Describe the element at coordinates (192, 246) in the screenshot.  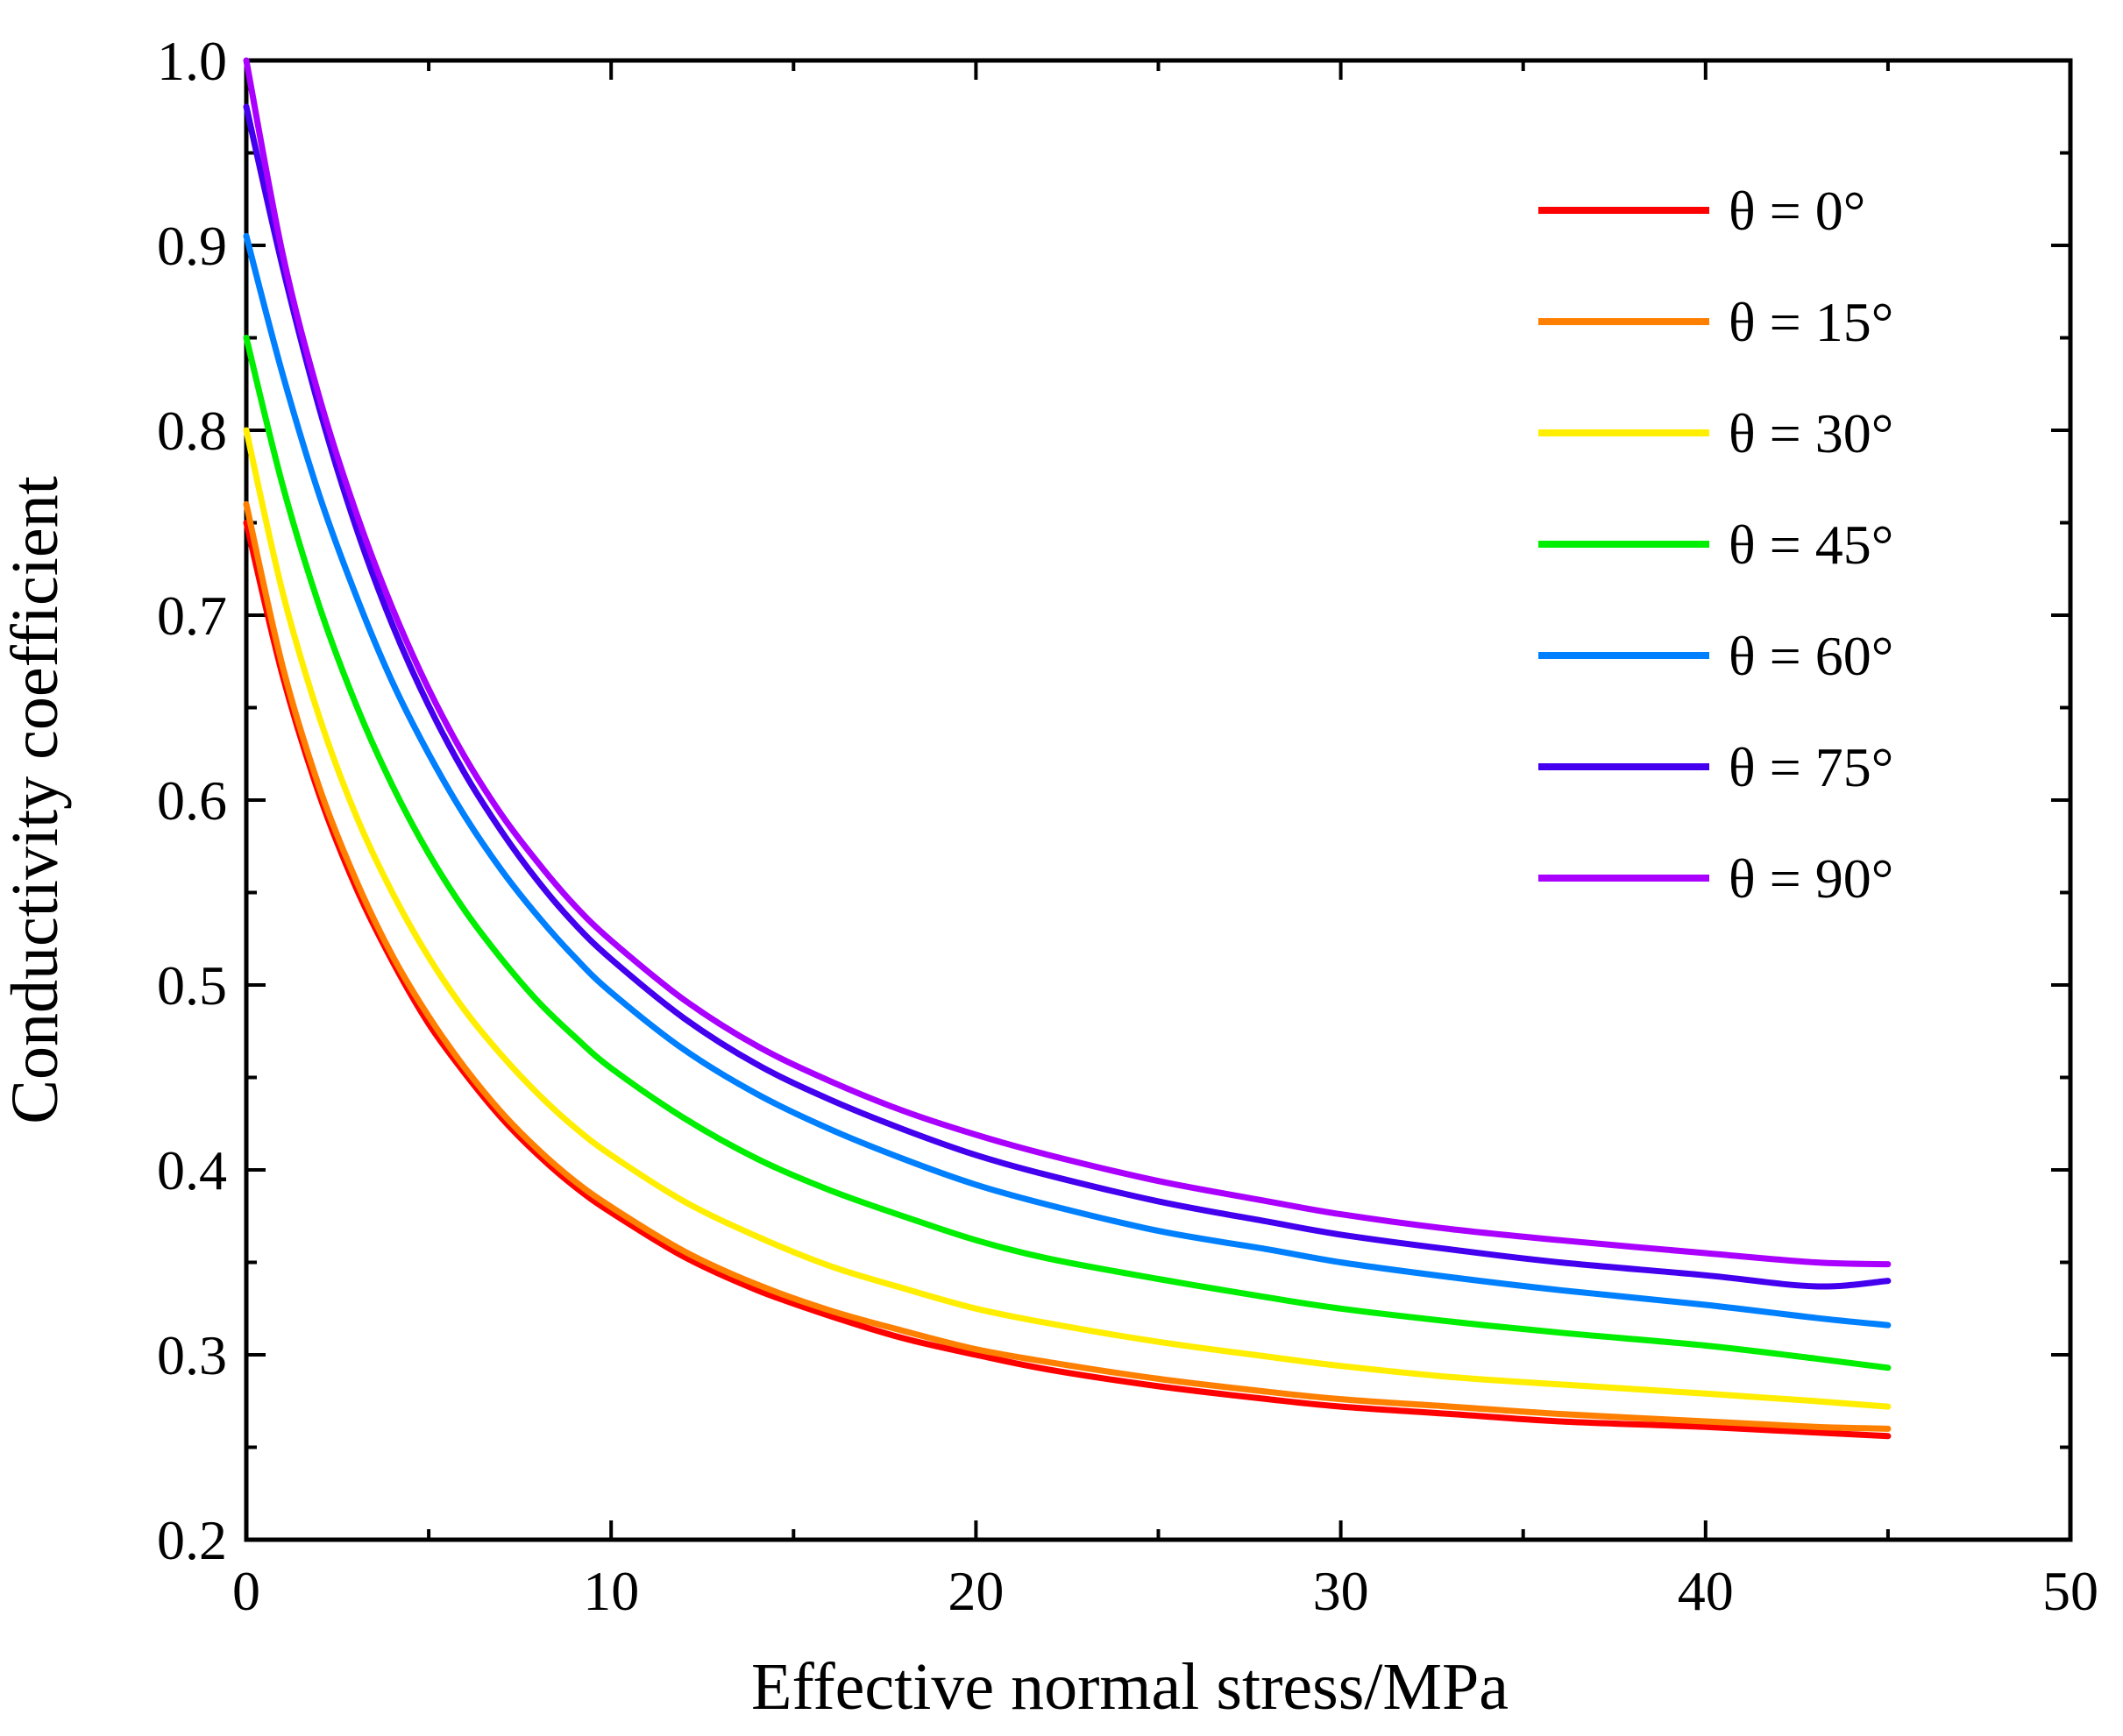
I see `y-tick-label: 0.9` at that location.